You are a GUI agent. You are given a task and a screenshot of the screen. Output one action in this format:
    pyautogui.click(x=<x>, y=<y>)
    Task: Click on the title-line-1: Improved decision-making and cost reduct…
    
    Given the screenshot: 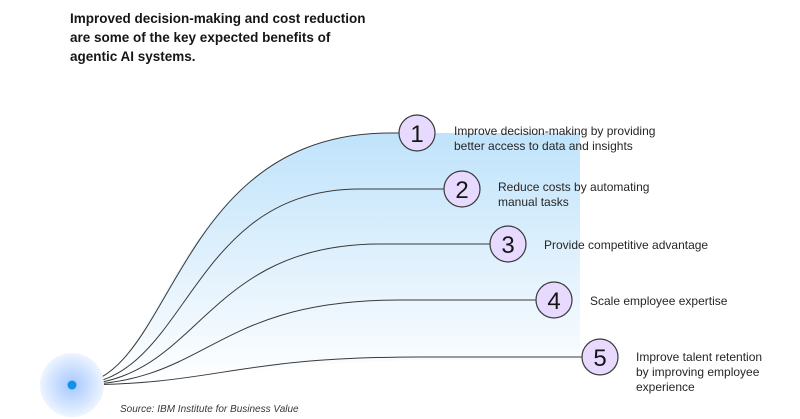 What is the action you would take?
    pyautogui.click(x=218, y=18)
    